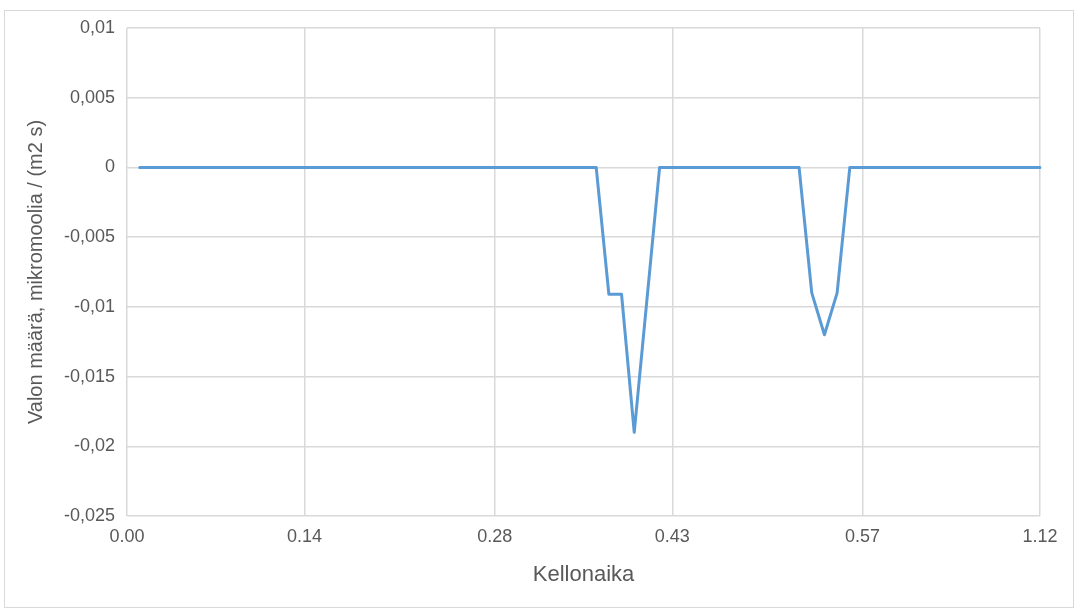 Image resolution: width=1080 pixels, height=612 pixels. What do you see at coordinates (89, 514) in the screenshot?
I see `y-tick-label: -0,025` at bounding box center [89, 514].